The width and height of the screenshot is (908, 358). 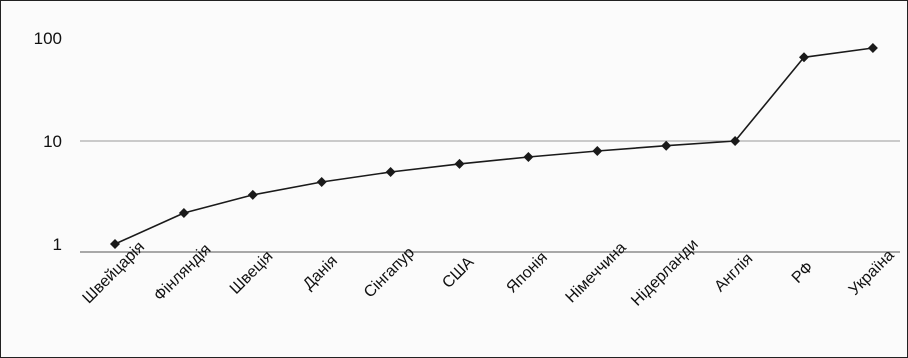 What do you see at coordinates (458, 273) in the screenshot?
I see `x-tick-label-6: США` at bounding box center [458, 273].